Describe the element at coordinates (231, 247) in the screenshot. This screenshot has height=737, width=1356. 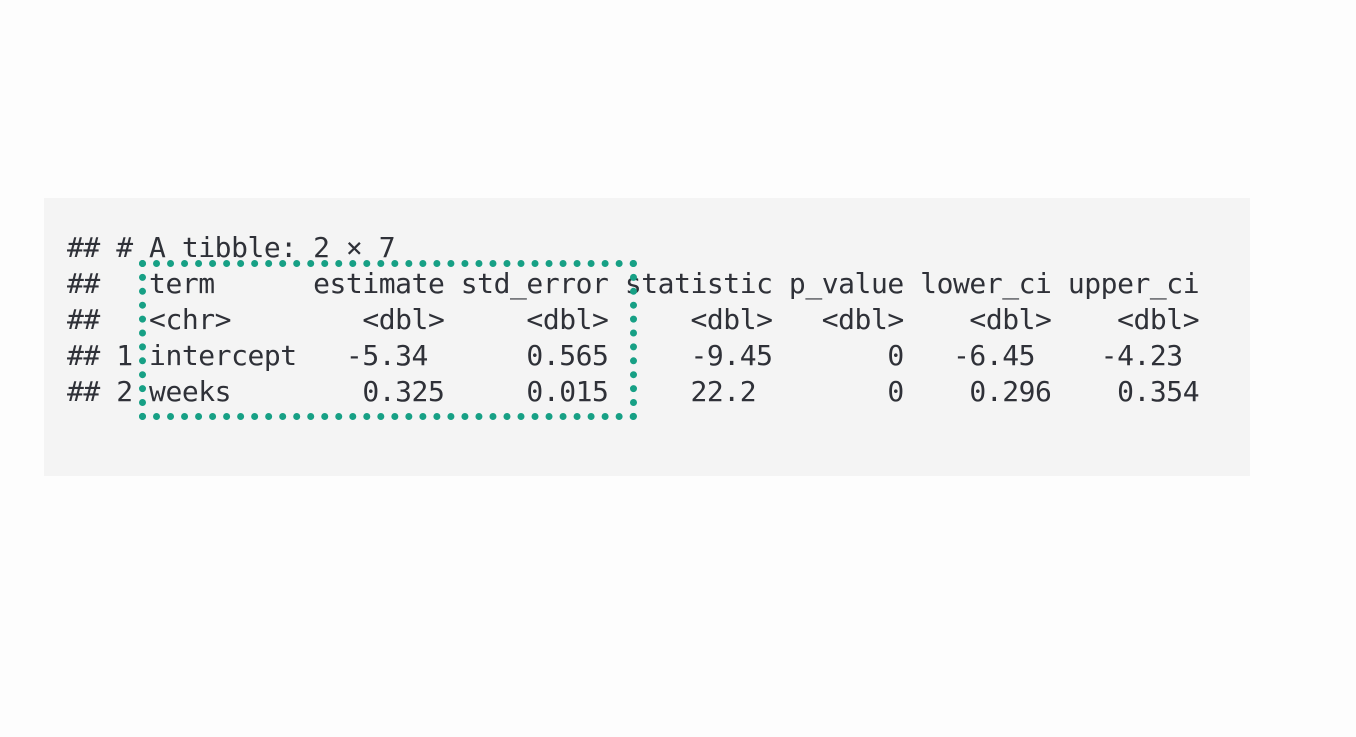
I see `tibble-header: ## # A tibble: 2 × 7` at that location.